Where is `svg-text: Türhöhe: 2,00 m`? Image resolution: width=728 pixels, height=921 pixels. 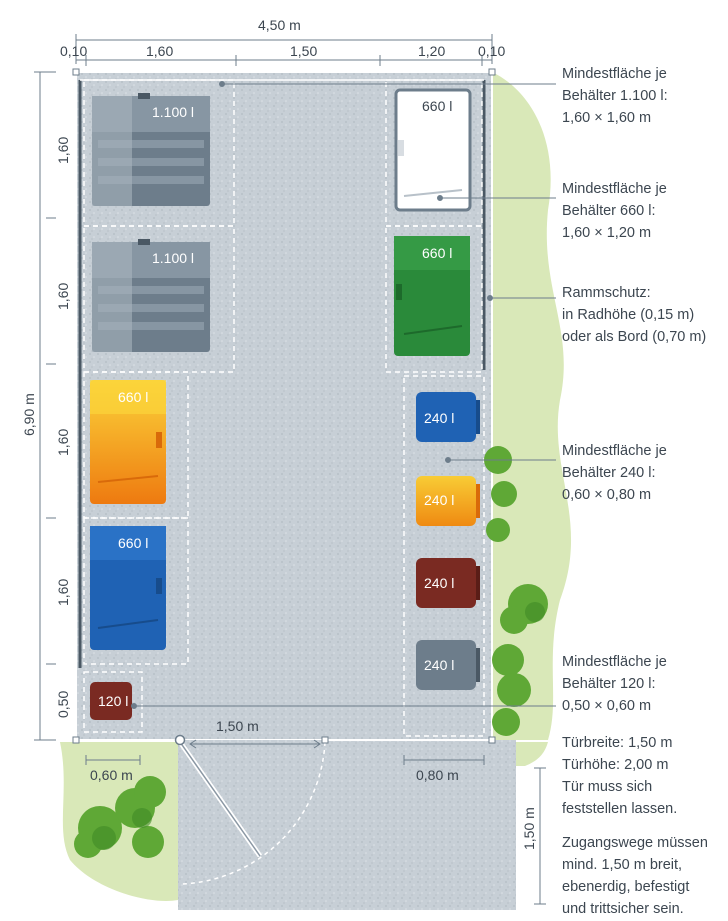 svg-text: Türhöhe: 2,00 m is located at coordinates (615, 765).